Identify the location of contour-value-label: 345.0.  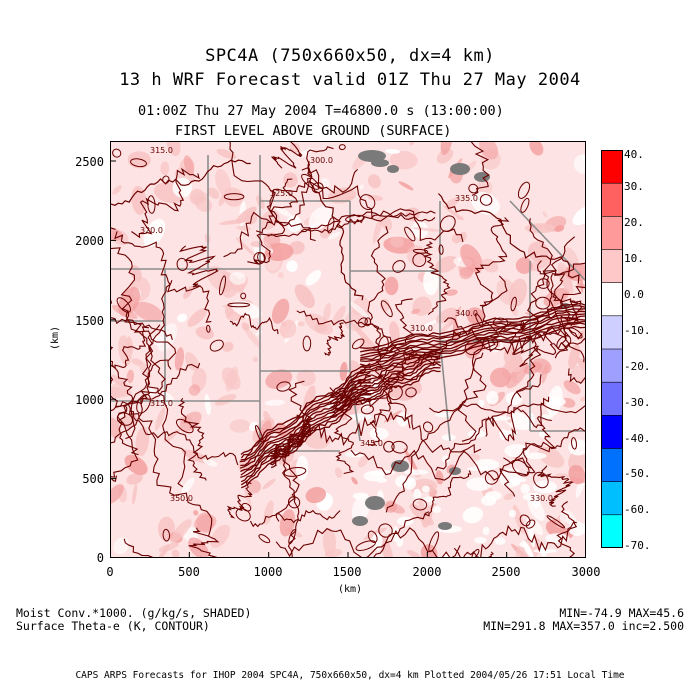
(371, 443).